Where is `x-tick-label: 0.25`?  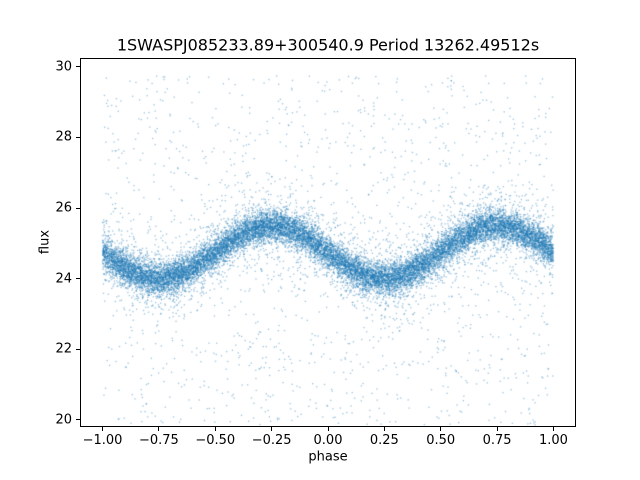 x-tick-label: 0.25 is located at coordinates (384, 440).